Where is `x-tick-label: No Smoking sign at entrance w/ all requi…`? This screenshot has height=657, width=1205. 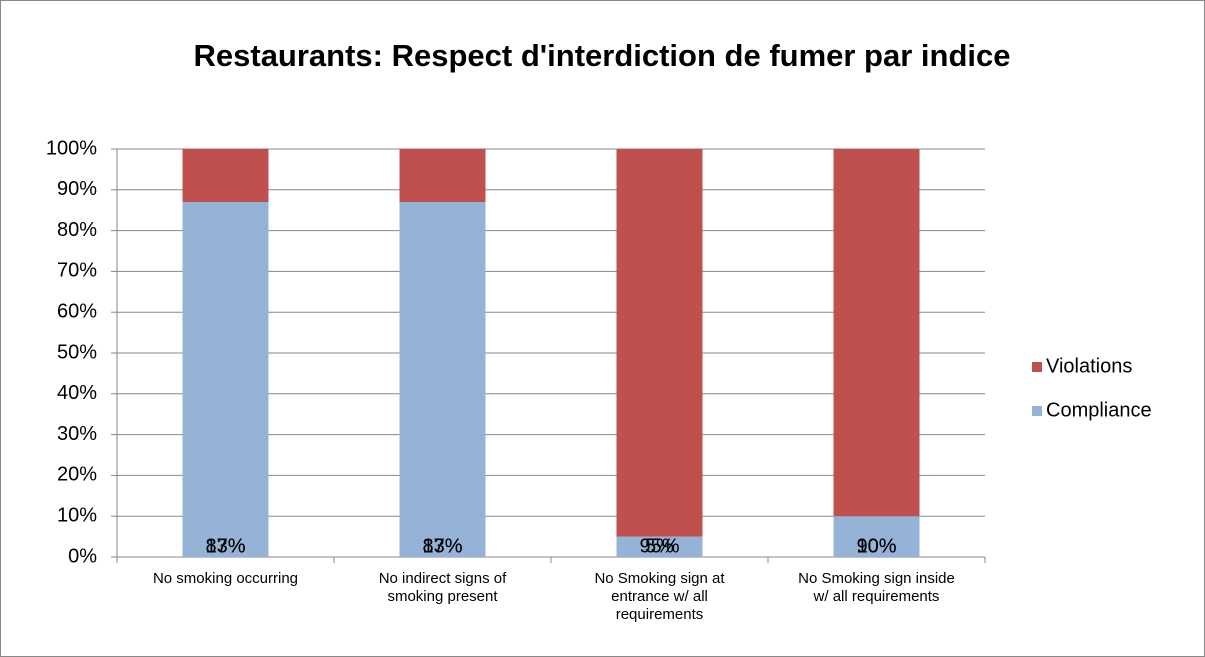
x-tick-label: No Smoking sign at entrance w/ all requi… is located at coordinates (659, 596).